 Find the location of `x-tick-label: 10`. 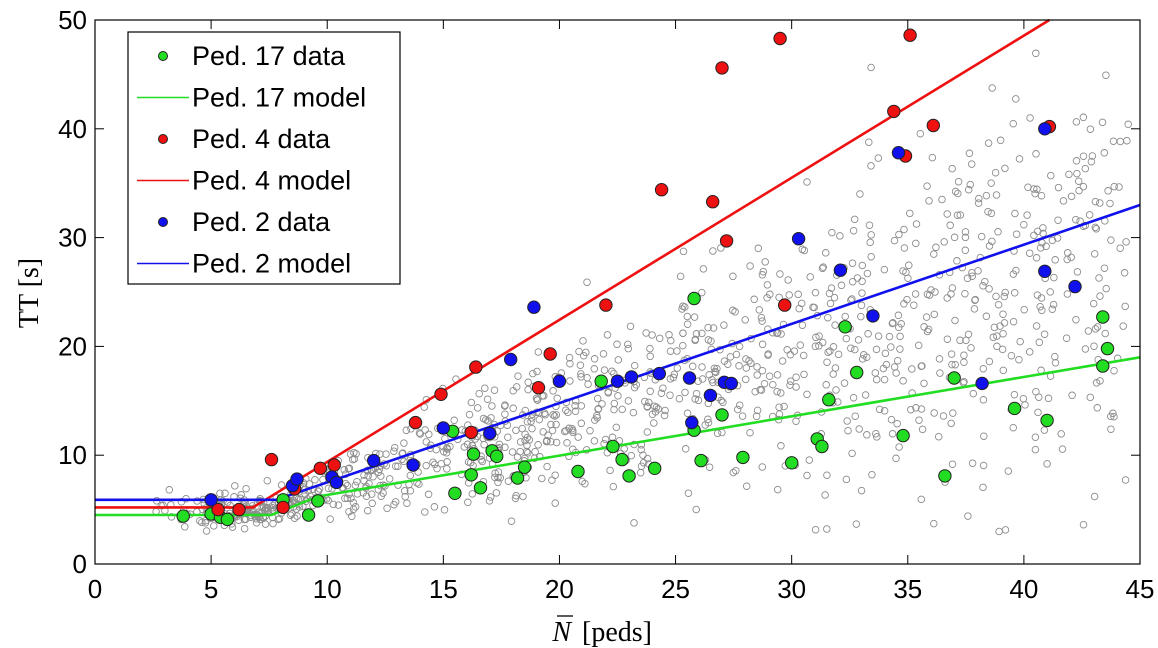

x-tick-label: 10 is located at coordinates (327, 589).